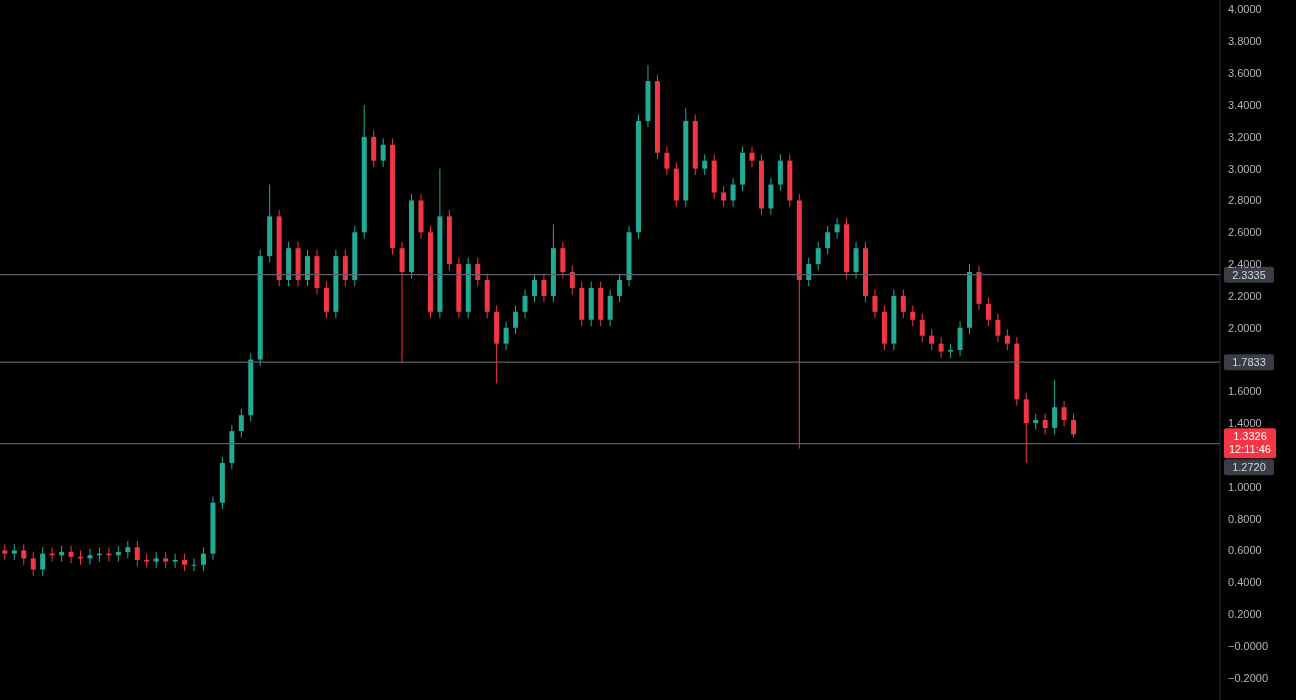 Image resolution: width=1296 pixels, height=700 pixels. I want to click on ref-line-label: 1.7833, so click(1249, 362).